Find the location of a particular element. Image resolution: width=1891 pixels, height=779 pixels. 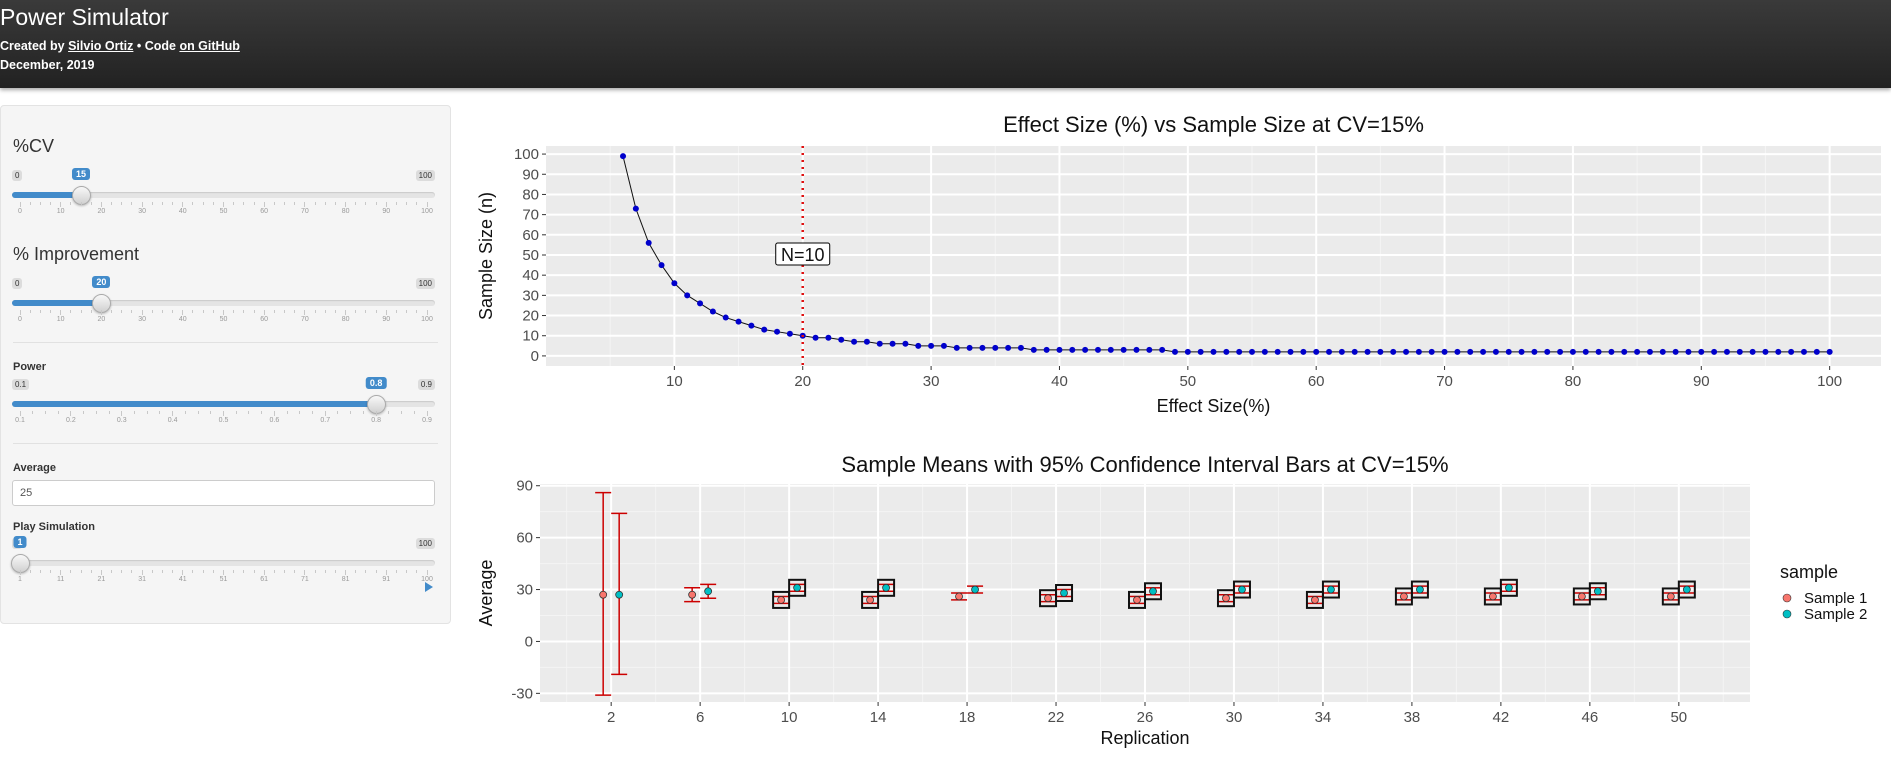

slider-tick-label: 71 is located at coordinates (304, 579).